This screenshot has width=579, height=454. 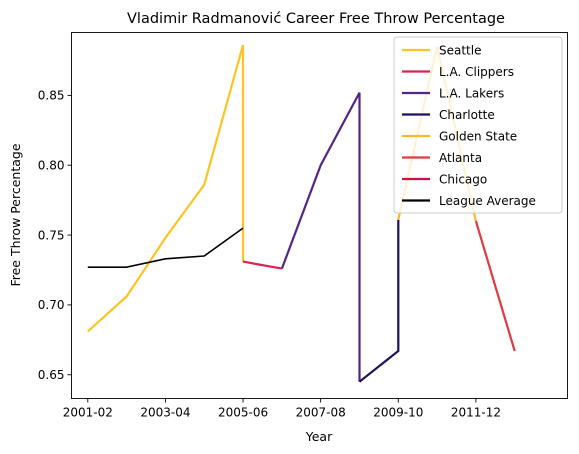 I want to click on legend-label: Chicago, so click(x=463, y=179).